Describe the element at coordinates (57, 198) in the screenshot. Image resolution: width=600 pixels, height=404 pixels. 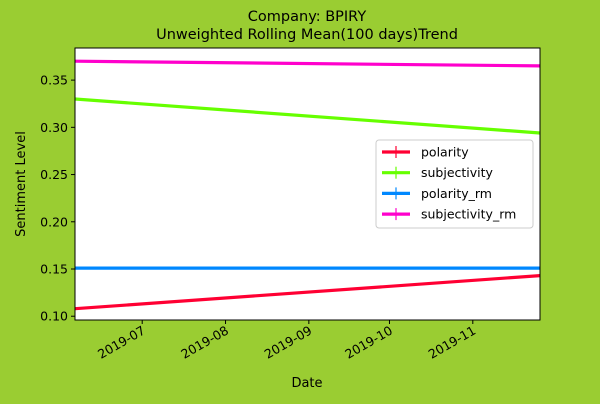
I see `y-axis: 0.10 0.15 0.20 0.25 0.30 0.35` at that location.